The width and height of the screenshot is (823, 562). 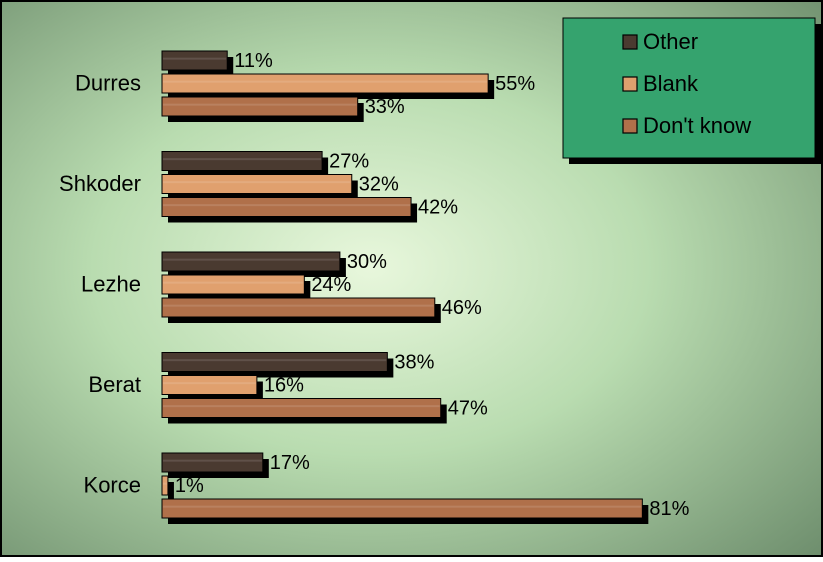 I want to click on bar-durres-blank, so click(x=325, y=83).